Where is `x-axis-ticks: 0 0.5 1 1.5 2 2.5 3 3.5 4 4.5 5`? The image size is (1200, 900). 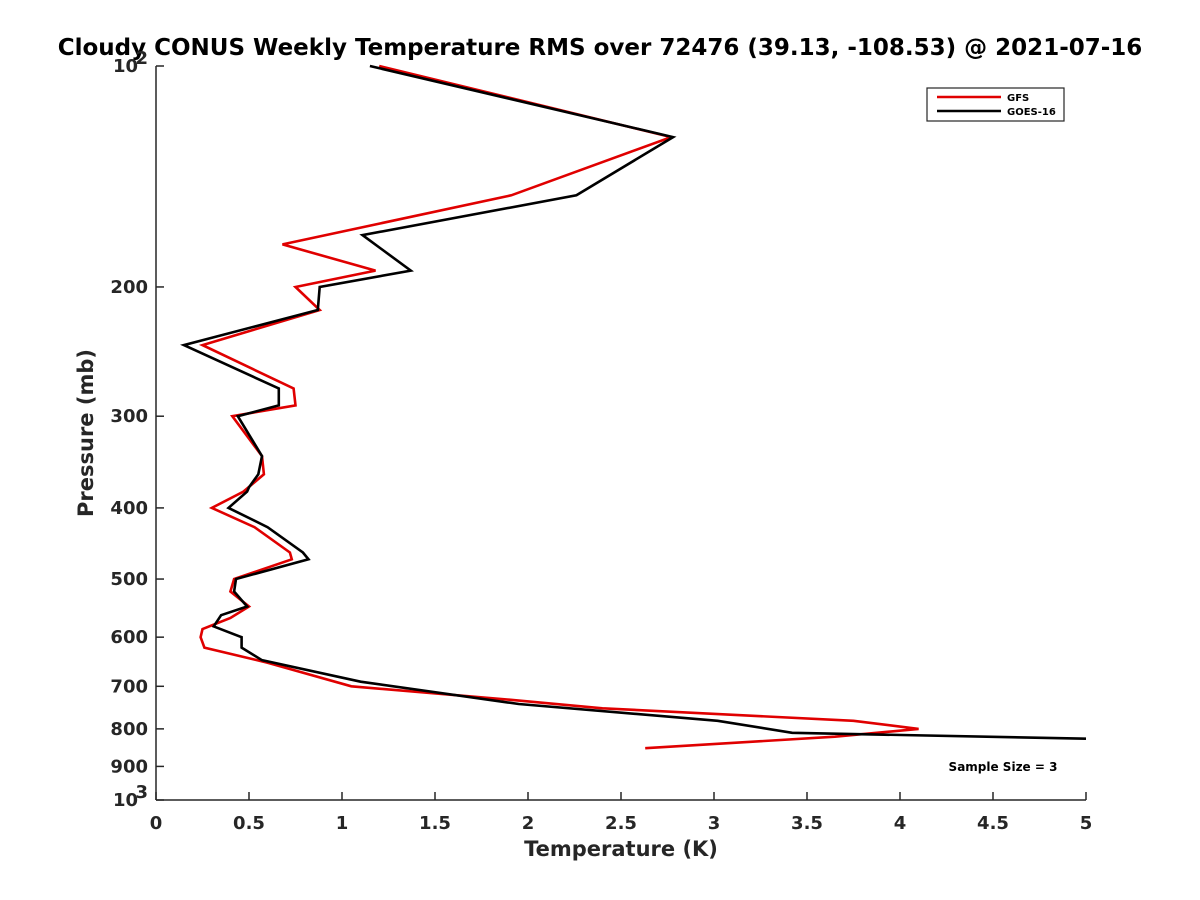
x-axis-ticks: 0 0.5 1 1.5 2 2.5 3 3.5 4 4.5 5 is located at coordinates (621, 813).